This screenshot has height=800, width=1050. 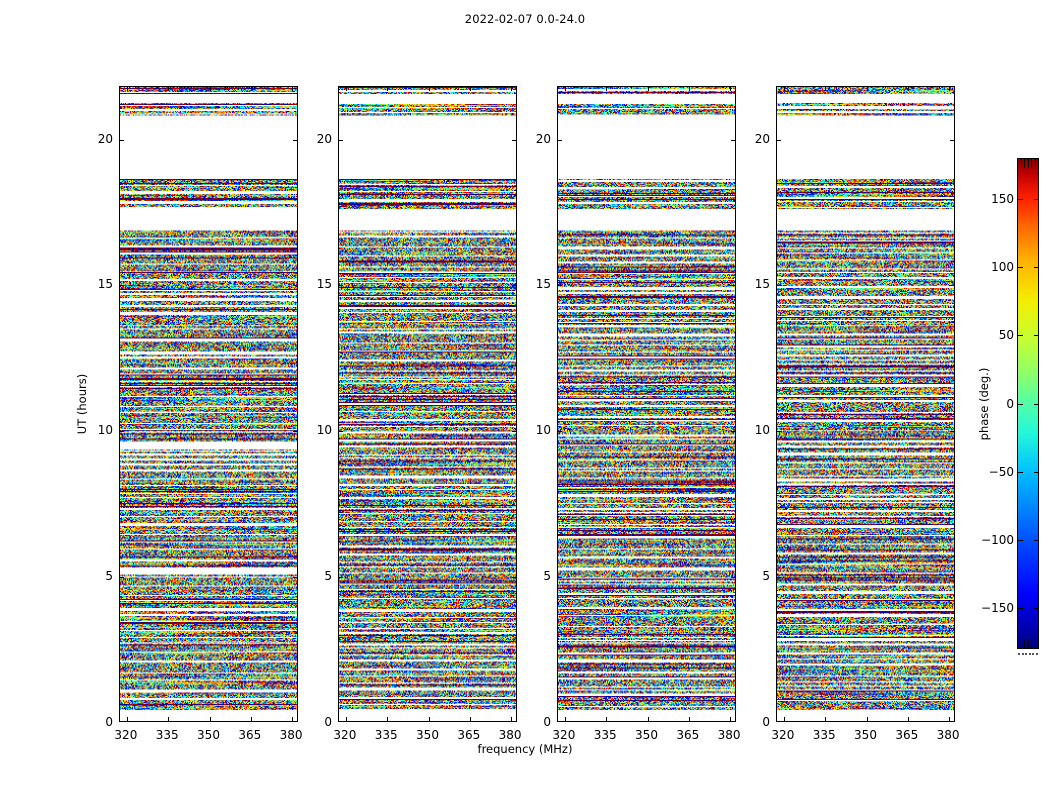 I want to click on heatmap-image-xy, so click(x=646, y=404).